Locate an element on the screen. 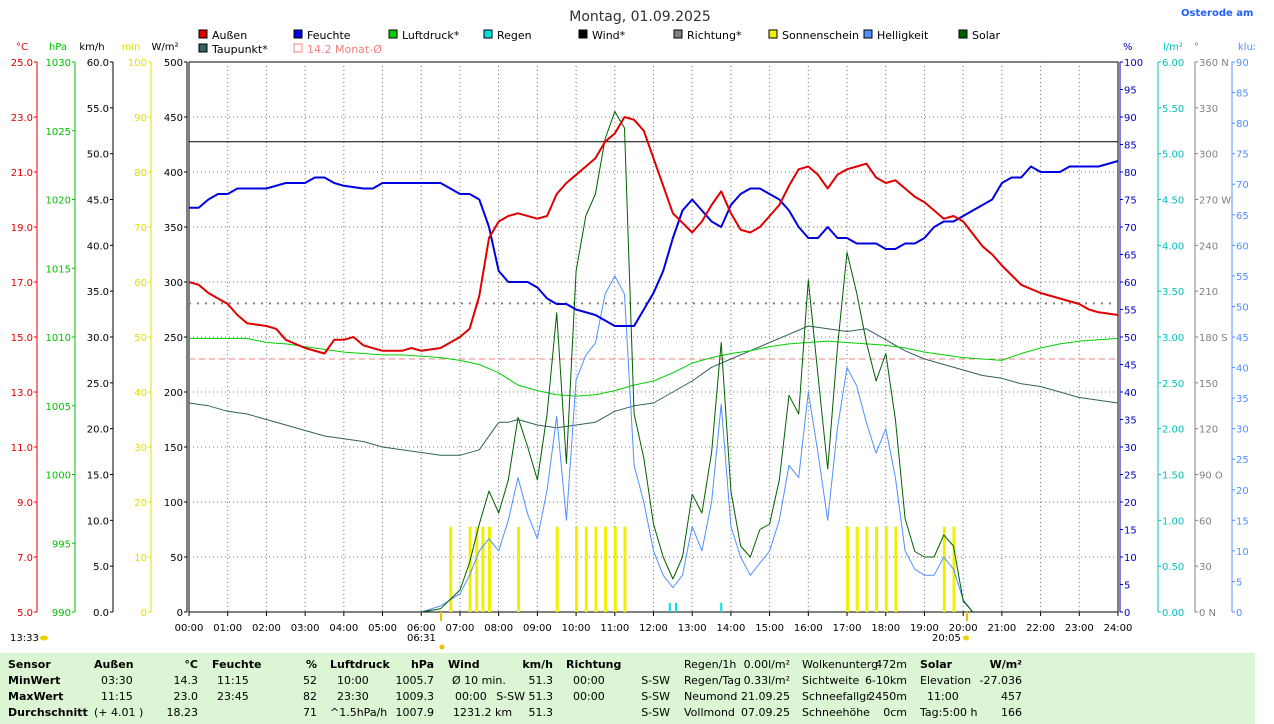 This screenshot has width=1274, height=724. solar-tick-label: 350 is located at coordinates (173, 228).